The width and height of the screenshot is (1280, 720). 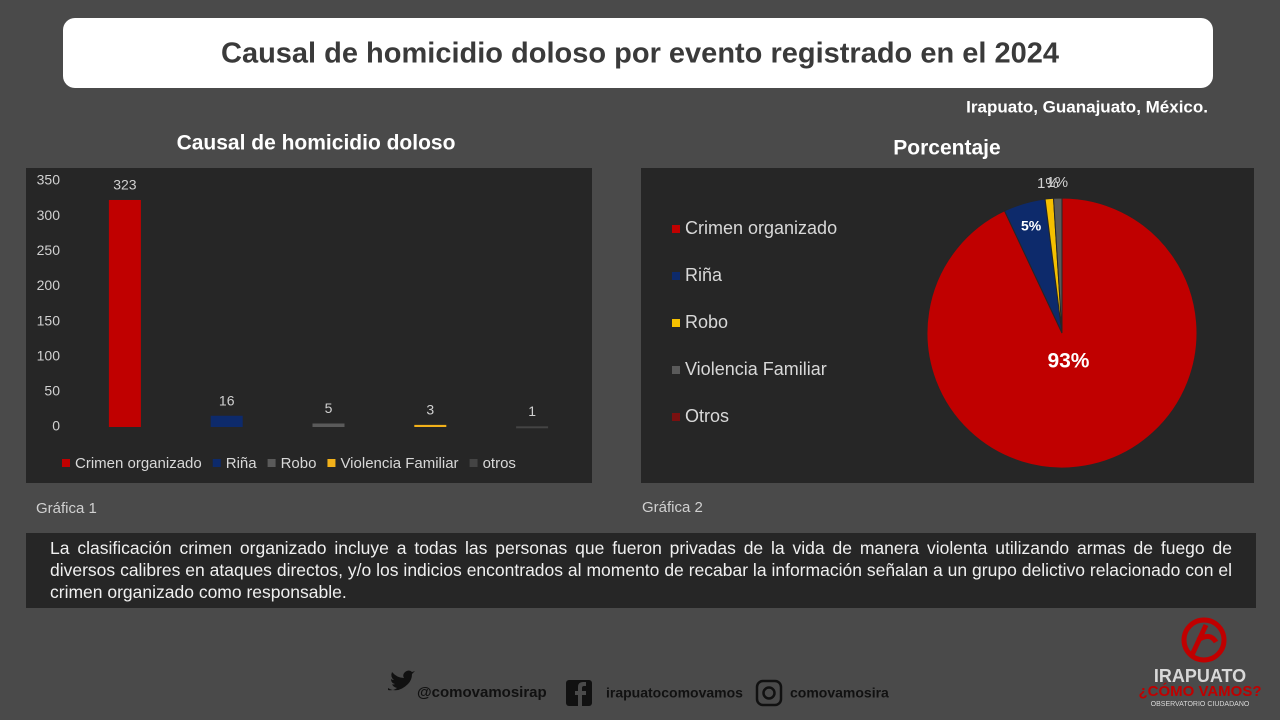 I want to click on twitter-handle: @comovamosirap, so click(x=482, y=692).